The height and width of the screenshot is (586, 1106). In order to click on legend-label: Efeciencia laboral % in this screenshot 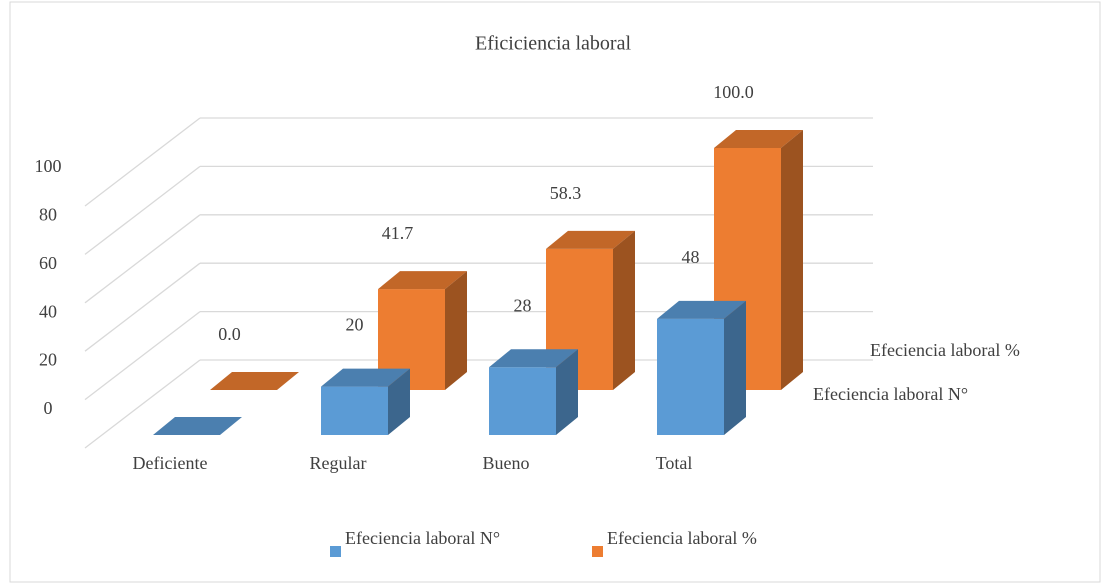, I will do `click(682, 538)`.